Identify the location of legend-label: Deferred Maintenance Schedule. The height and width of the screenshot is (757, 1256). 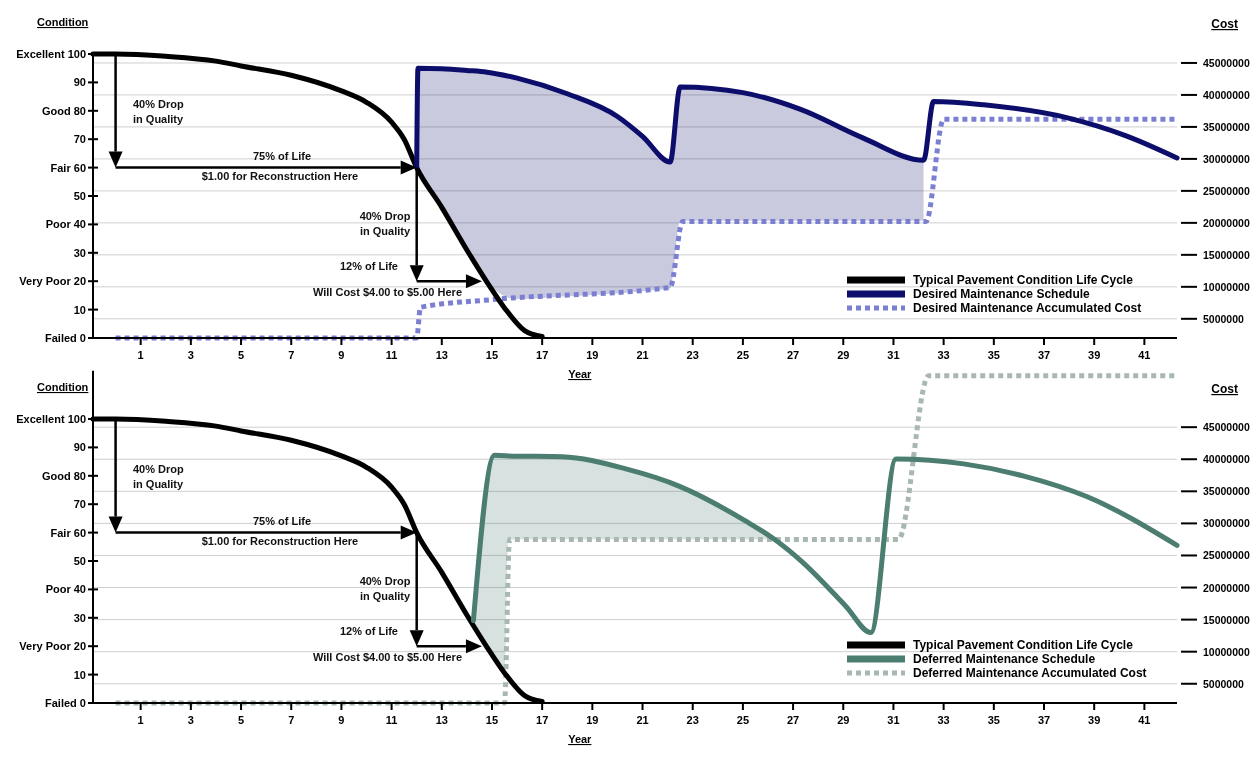
(1004, 659).